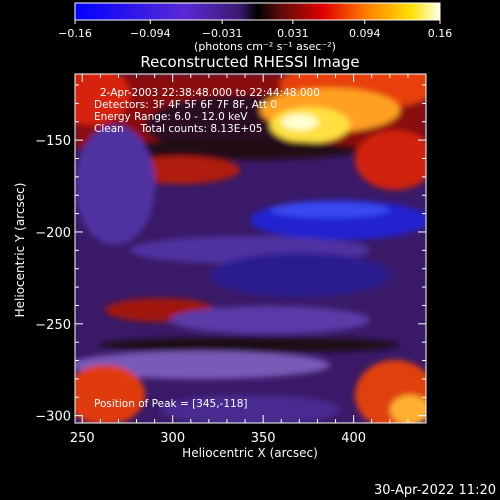 The width and height of the screenshot is (500, 500). Describe the element at coordinates (440, 33) in the screenshot. I see `colorbar-tick-label: 0.16` at that location.